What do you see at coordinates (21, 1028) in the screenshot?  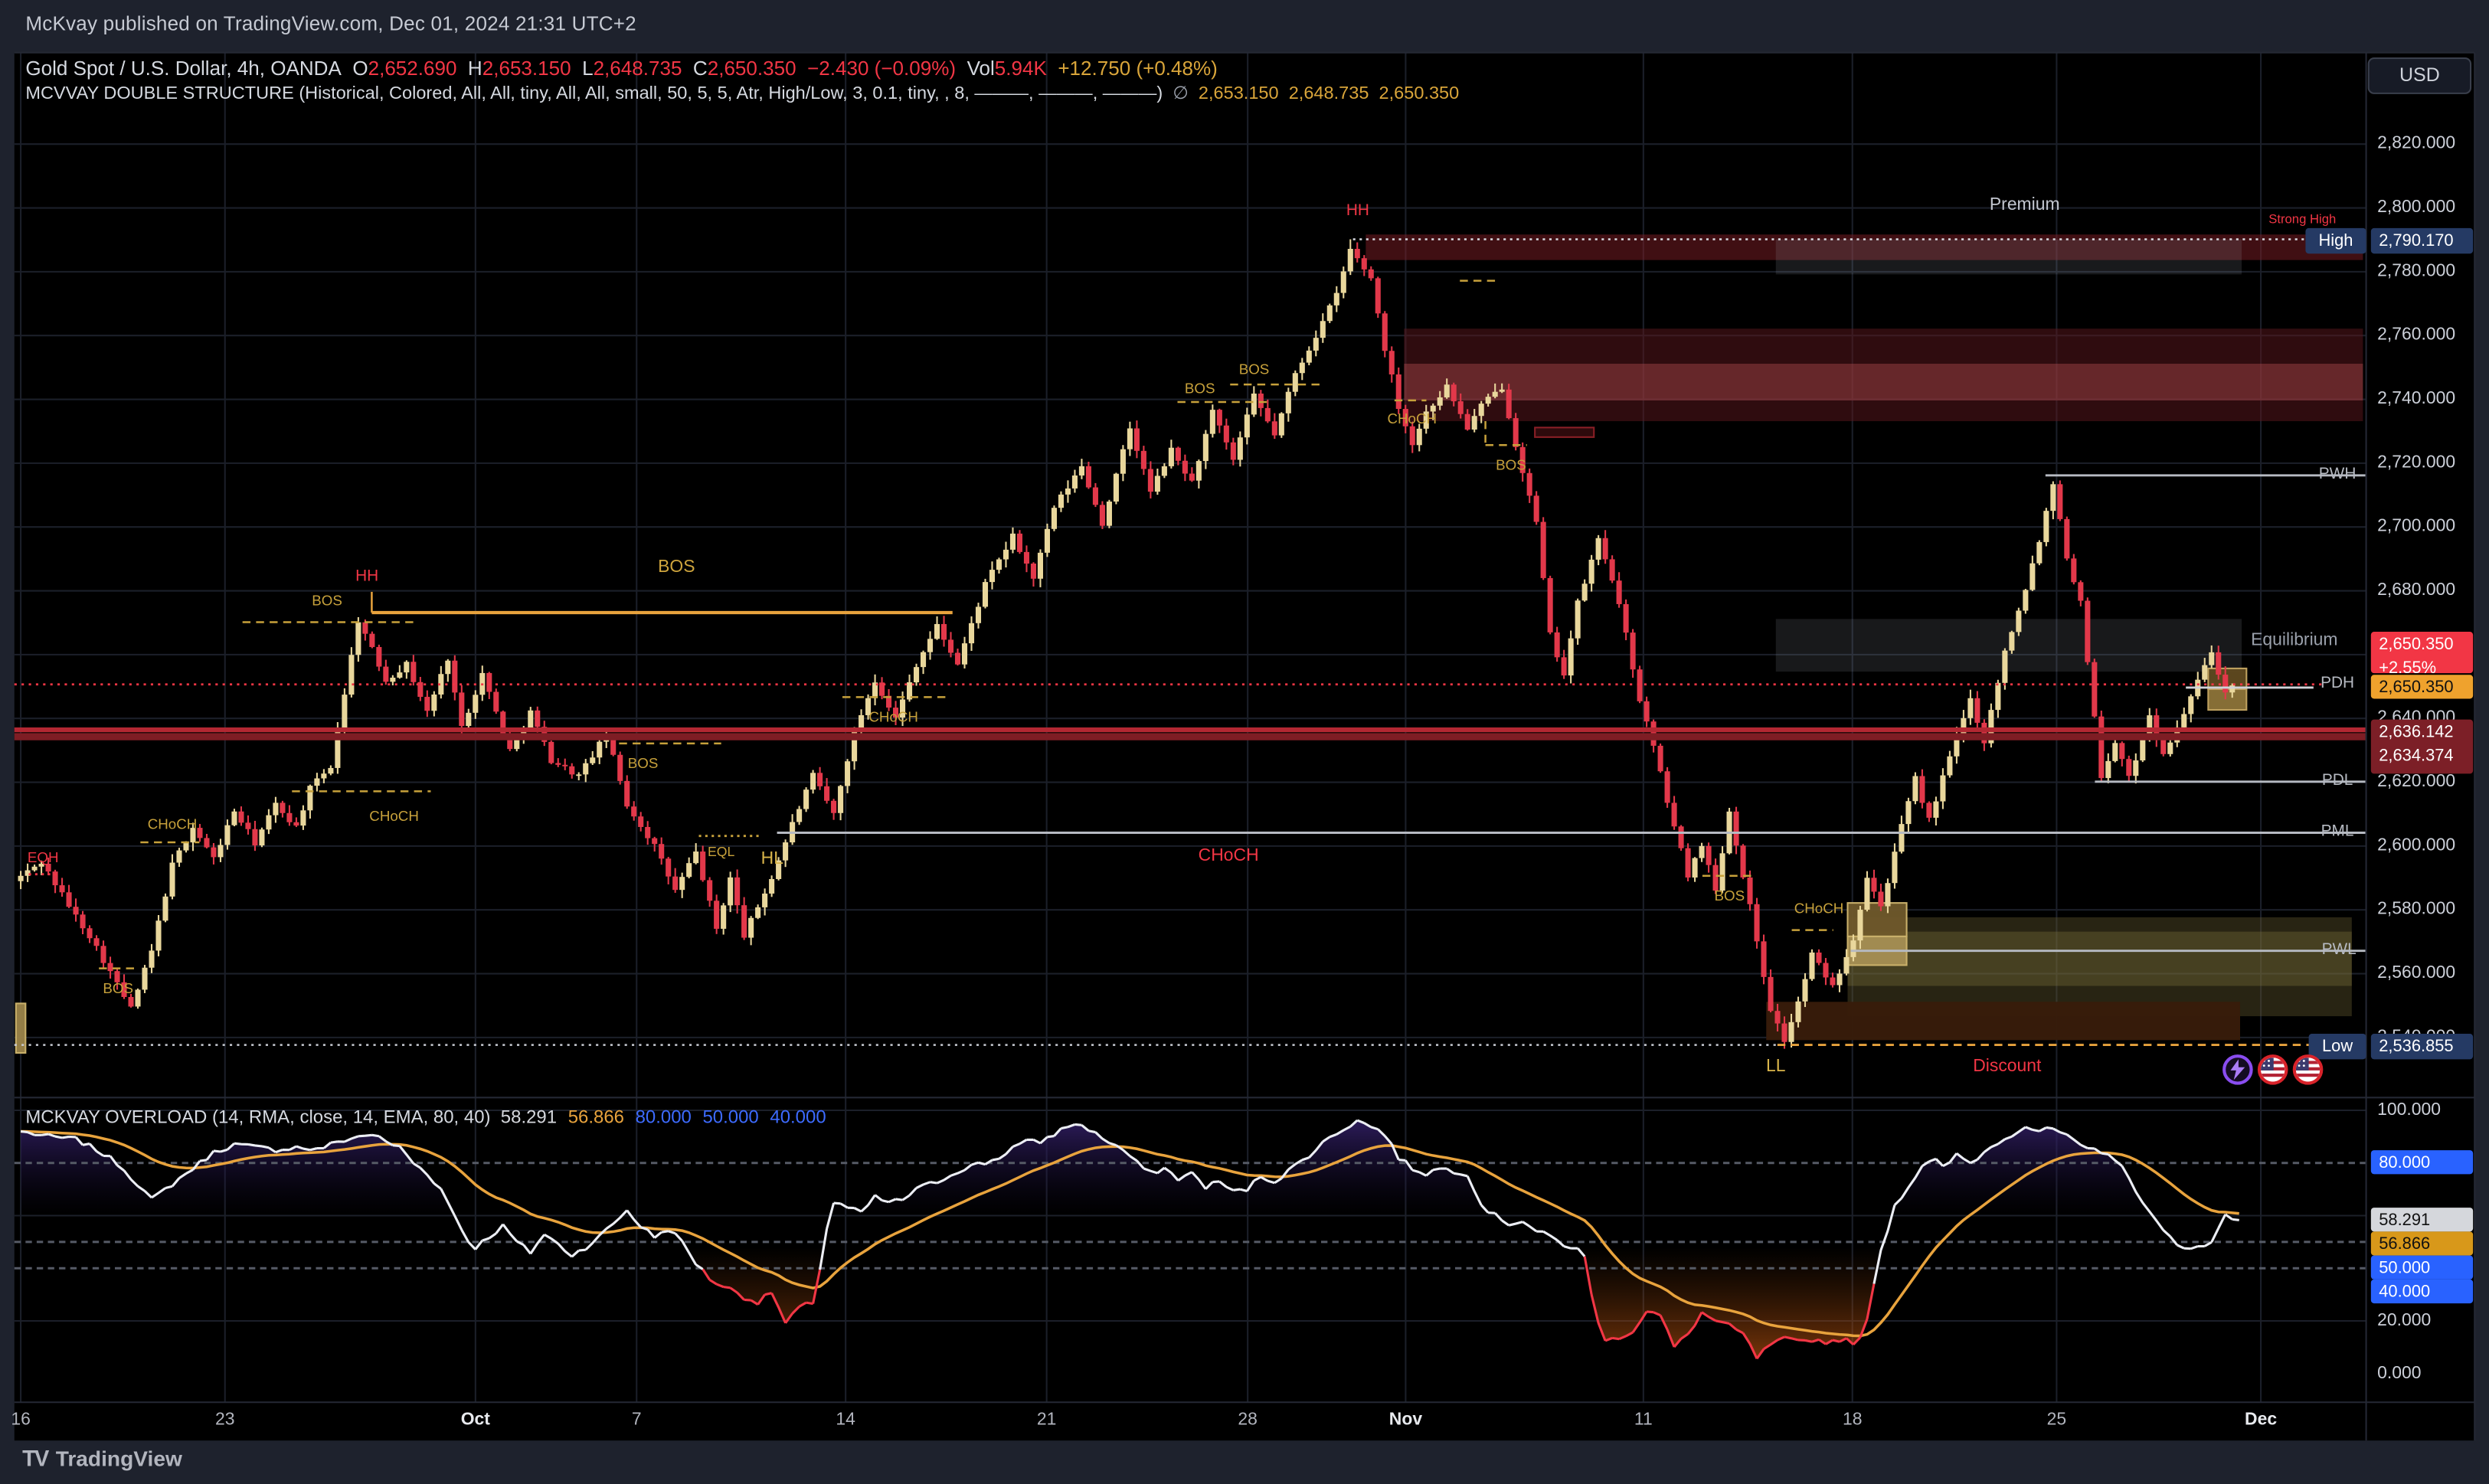 I see `left-edge-order-block` at bounding box center [21, 1028].